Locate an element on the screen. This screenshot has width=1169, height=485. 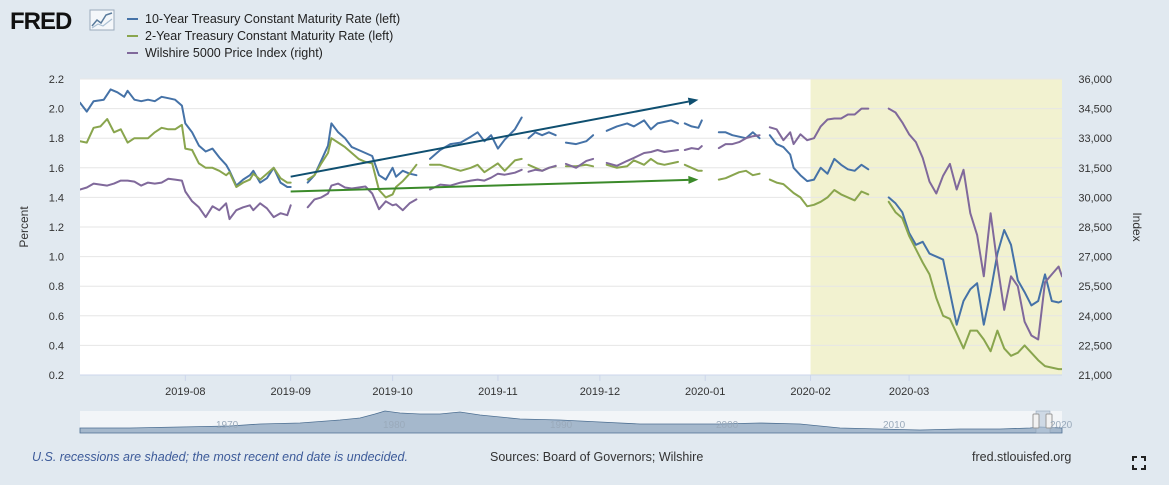
site-link: fred.stlouisfed.org is located at coordinates (1022, 457).